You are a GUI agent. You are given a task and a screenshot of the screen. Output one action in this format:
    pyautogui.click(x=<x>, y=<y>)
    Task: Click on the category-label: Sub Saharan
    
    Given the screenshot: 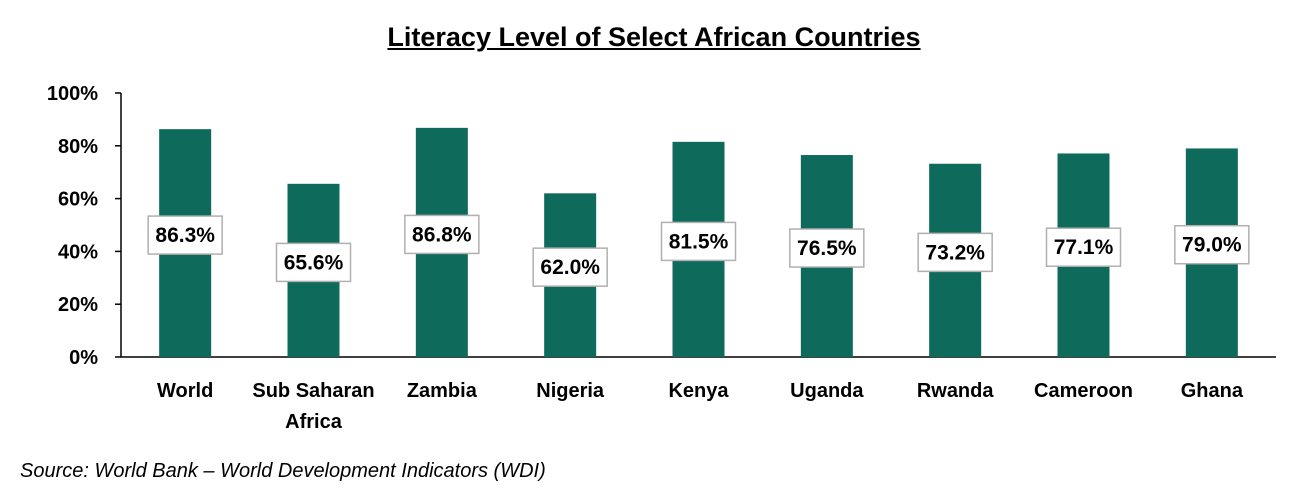 What is the action you would take?
    pyautogui.click(x=313, y=391)
    